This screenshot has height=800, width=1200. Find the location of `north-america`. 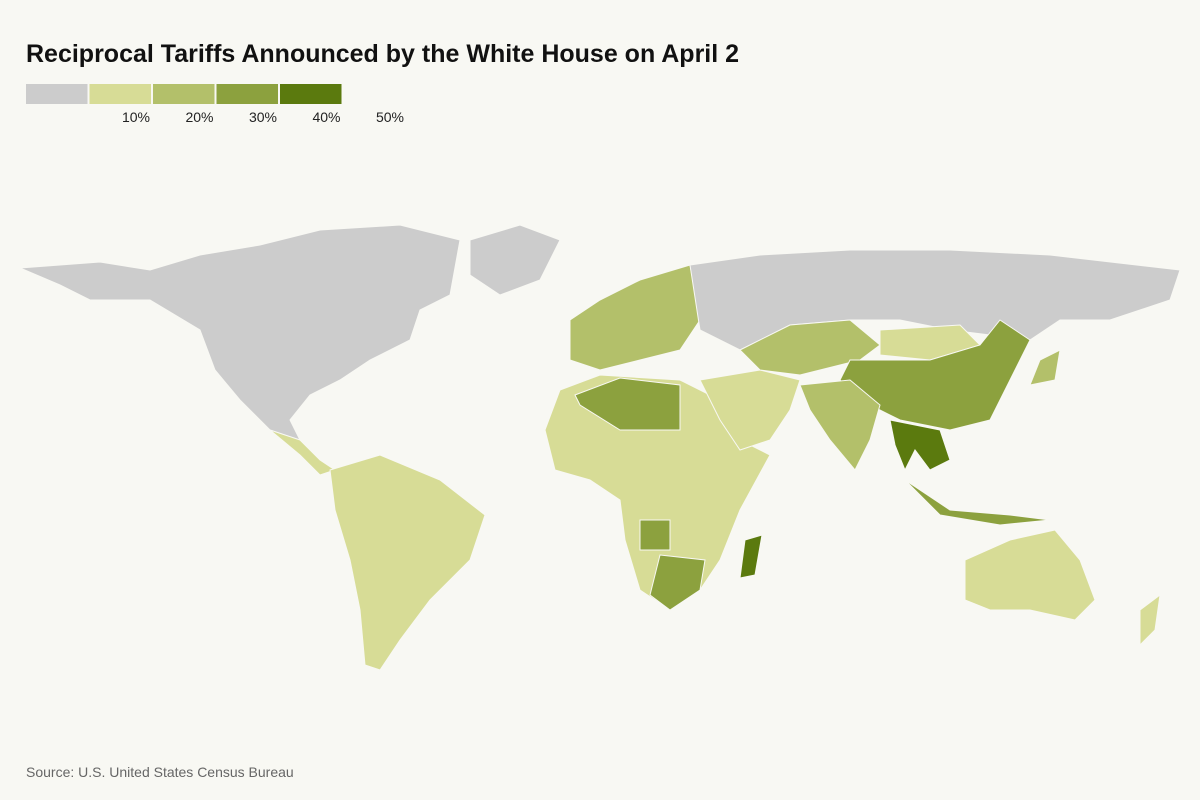

north-america is located at coordinates (240, 332).